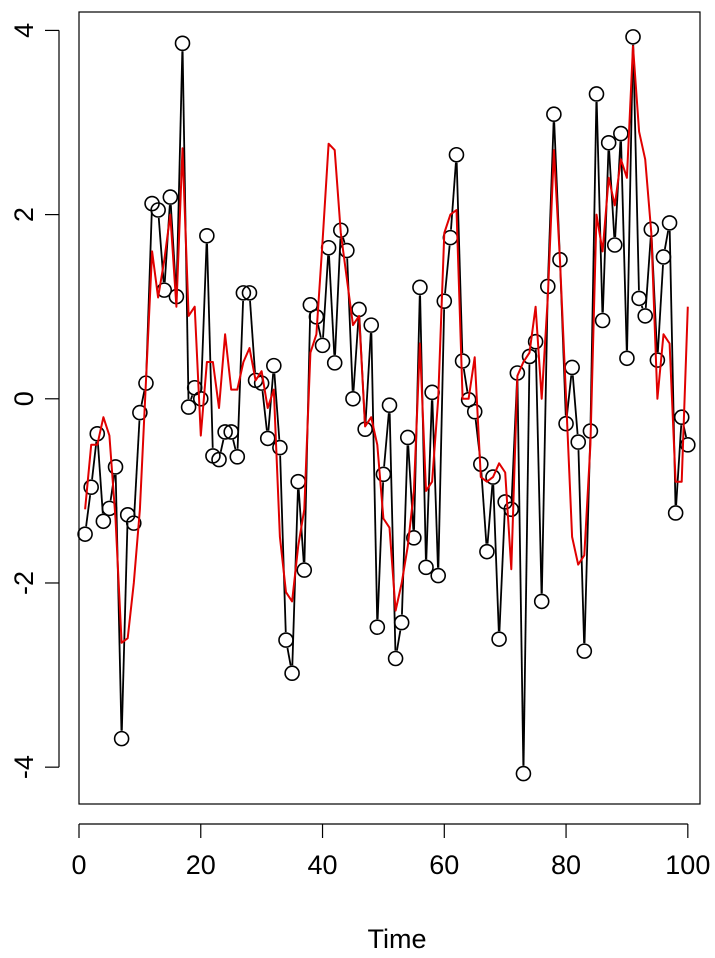 The image size is (715, 958). Describe the element at coordinates (566, 865) in the screenshot. I see `x-tick-label: 80` at that location.